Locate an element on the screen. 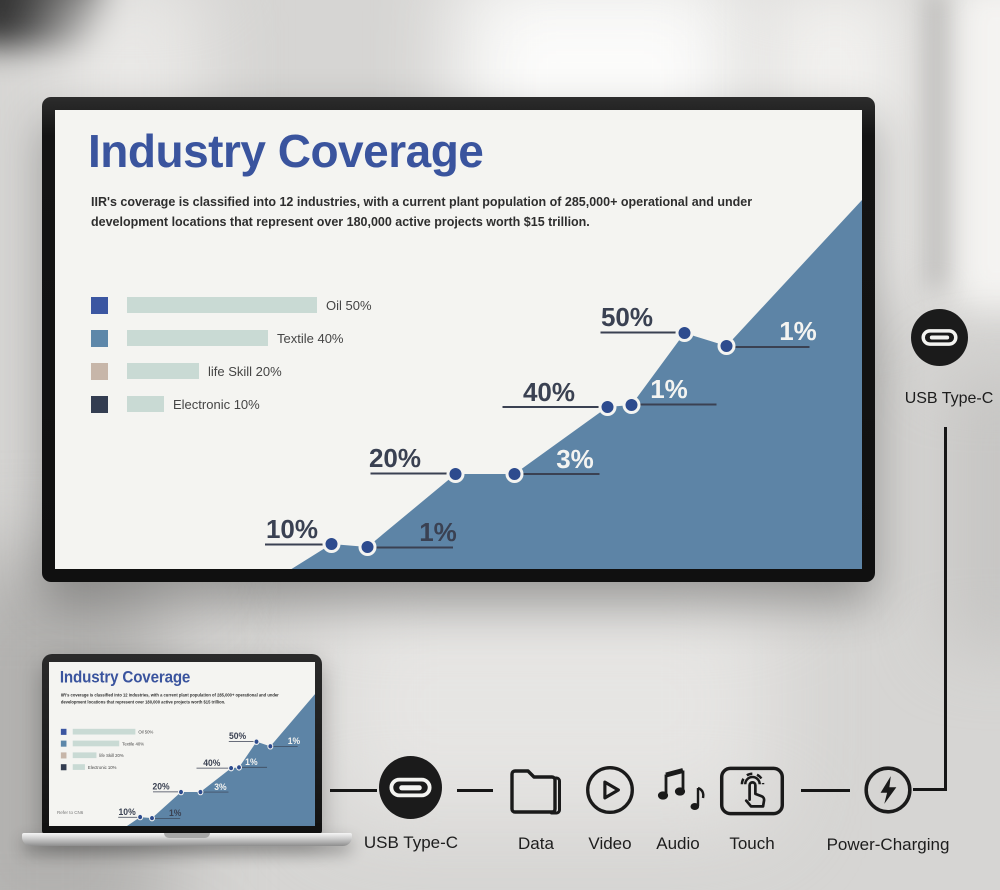 The height and width of the screenshot is (890, 1000). area-chart: 10% 1% 20% 3% 40% 1% 50% 1% is located at coordinates (216, 760).